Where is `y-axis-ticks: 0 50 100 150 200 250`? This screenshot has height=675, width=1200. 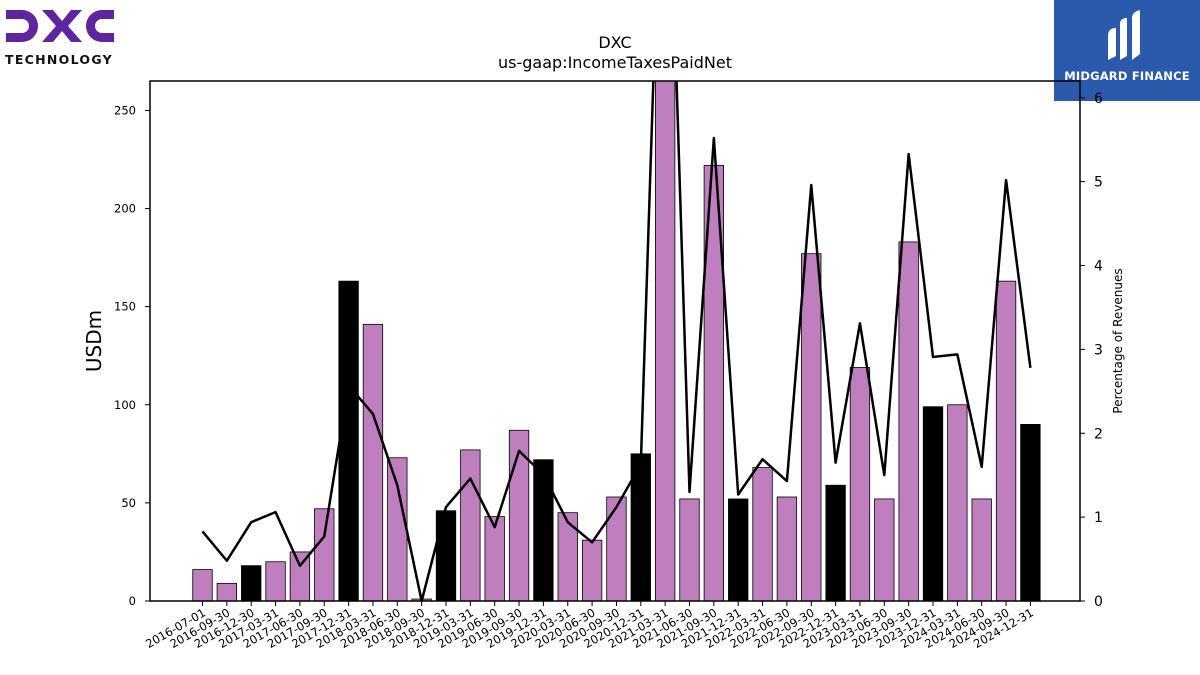 y-axis-ticks: 0 50 100 150 200 250 is located at coordinates (132, 355).